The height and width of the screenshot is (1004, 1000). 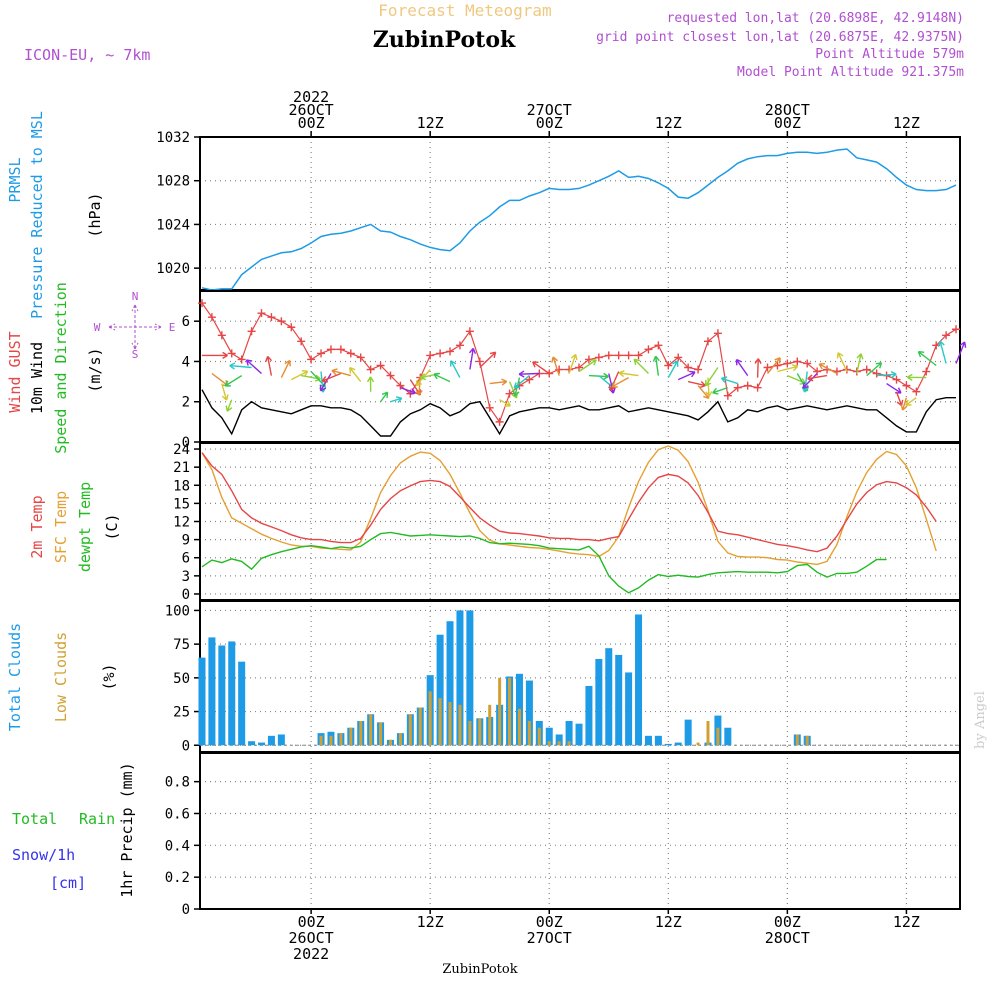 I want to click on low-clouds-label: Low Clouds, so click(x=61, y=677).